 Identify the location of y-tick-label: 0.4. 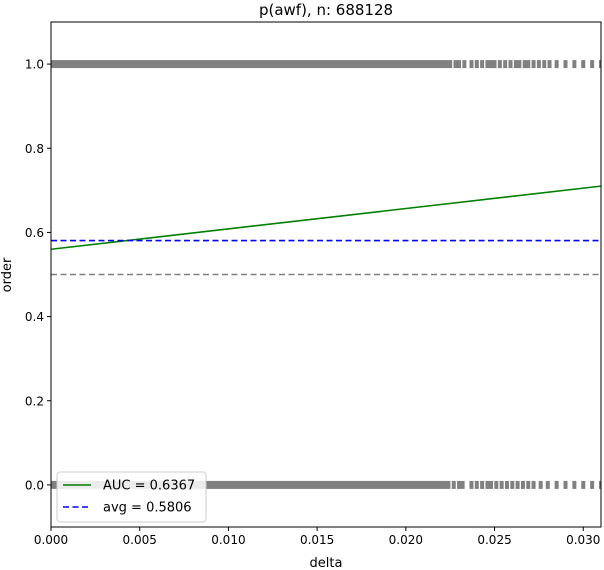
(34, 317).